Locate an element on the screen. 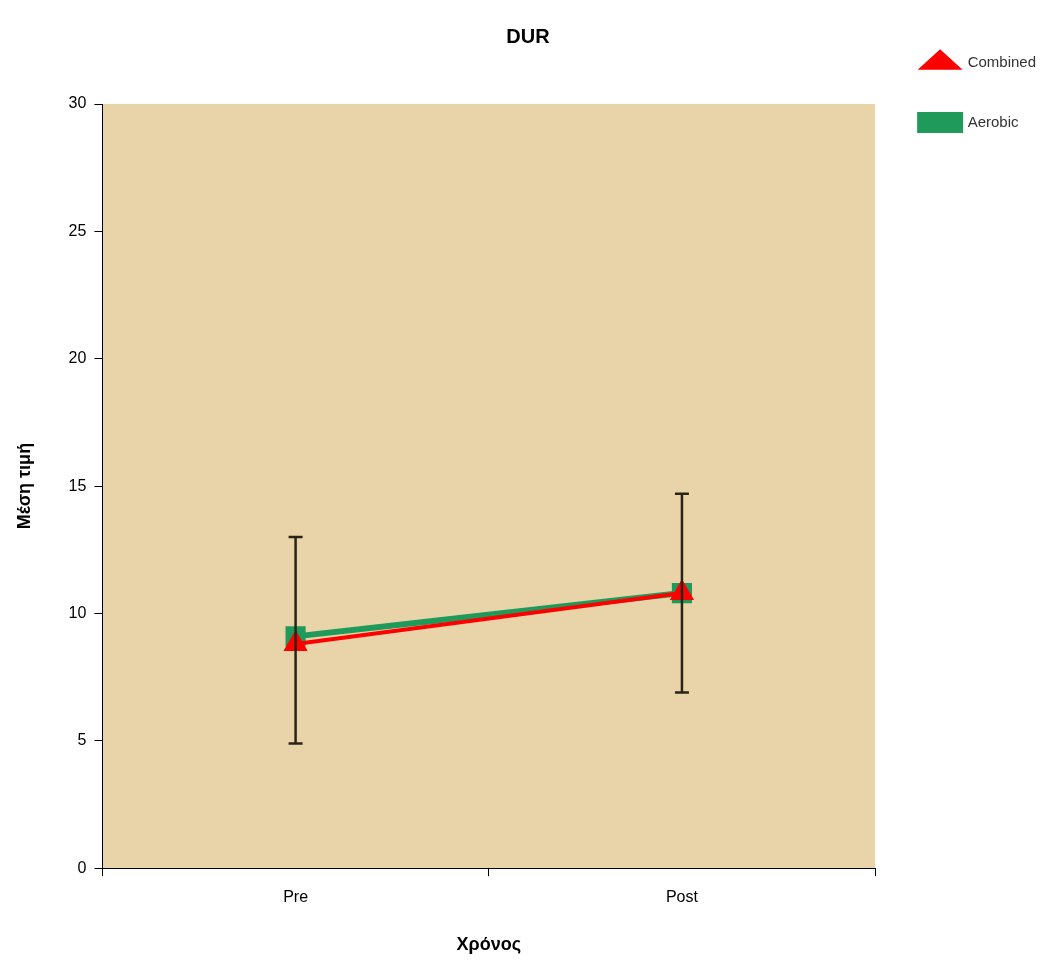 Image resolution: width=1046 pixels, height=970 pixels. chart-title: DUR is located at coordinates (528, 35).